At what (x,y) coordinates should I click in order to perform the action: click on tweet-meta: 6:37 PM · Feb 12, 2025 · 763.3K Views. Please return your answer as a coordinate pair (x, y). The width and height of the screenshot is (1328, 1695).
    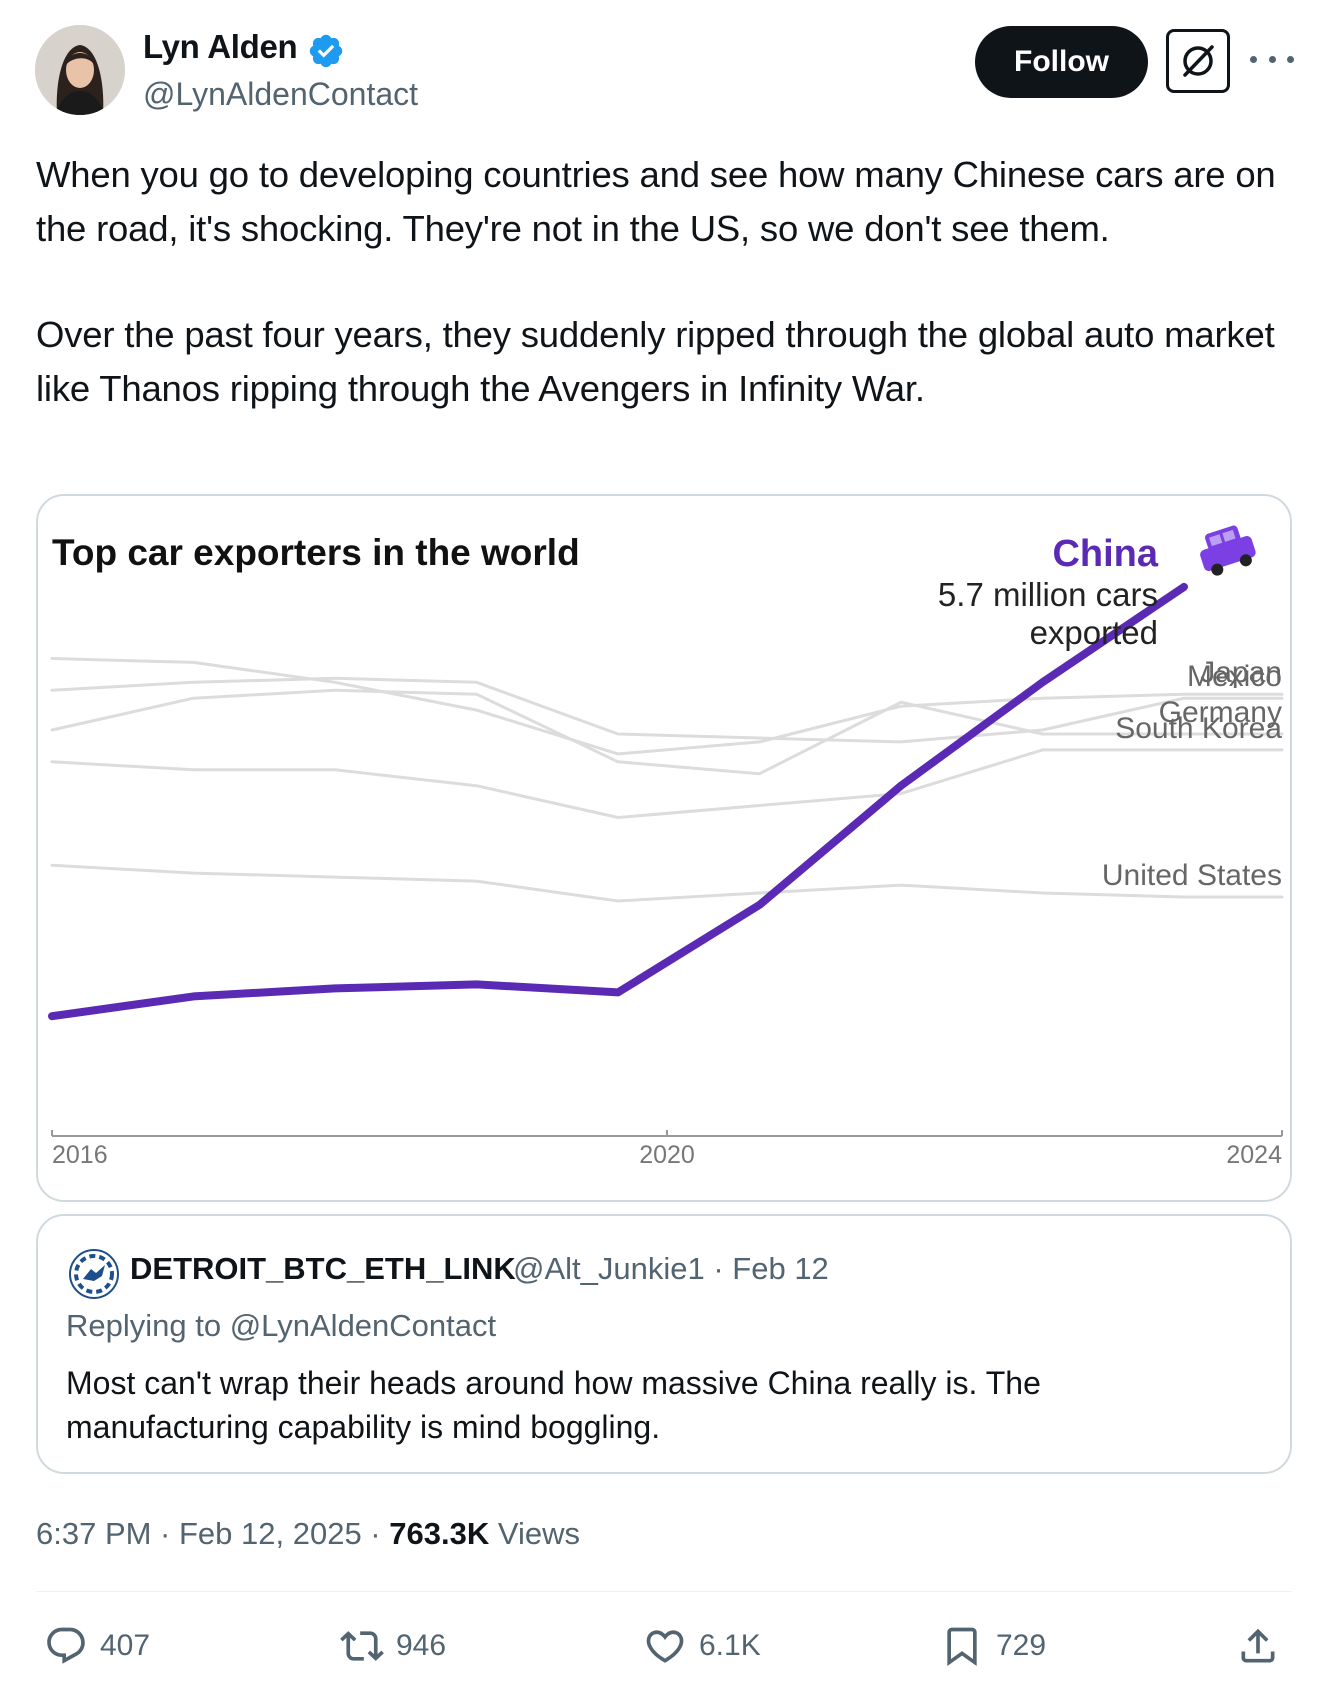
    Looking at the image, I should click on (308, 1534).